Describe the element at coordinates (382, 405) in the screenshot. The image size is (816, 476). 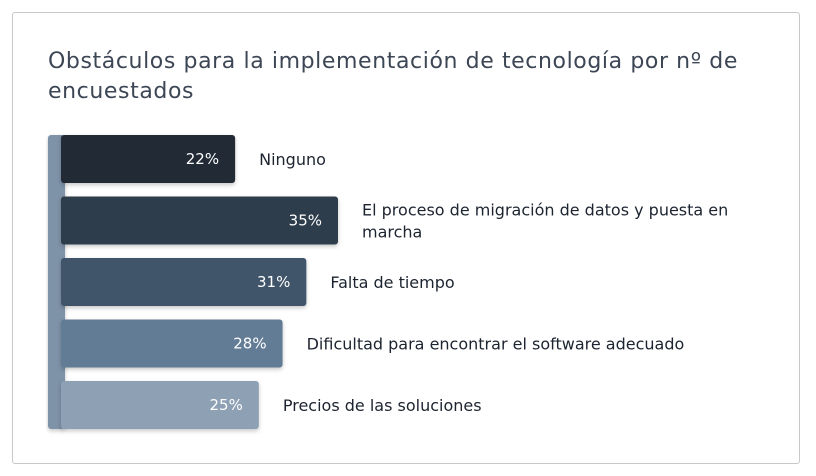
I see `category-label-4: Precios de las soluciones` at that location.